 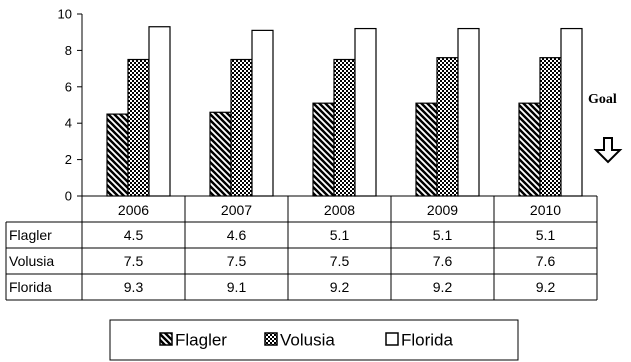 I want to click on y-tick-label: 4, so click(x=68, y=123).